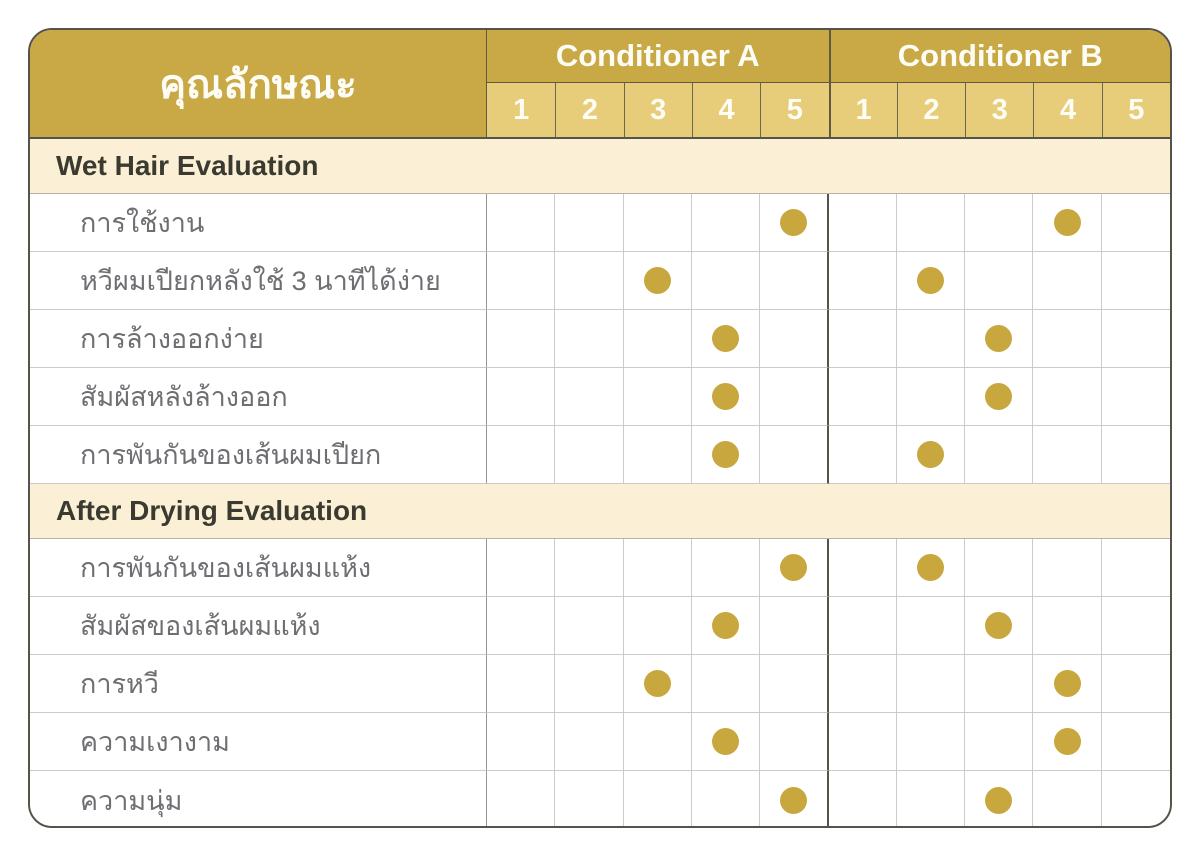 Image resolution: width=1200 pixels, height=850 pixels. What do you see at coordinates (258, 397) in the screenshot?
I see `row-label: สัมผัสหลังล้างออก` at bounding box center [258, 397].